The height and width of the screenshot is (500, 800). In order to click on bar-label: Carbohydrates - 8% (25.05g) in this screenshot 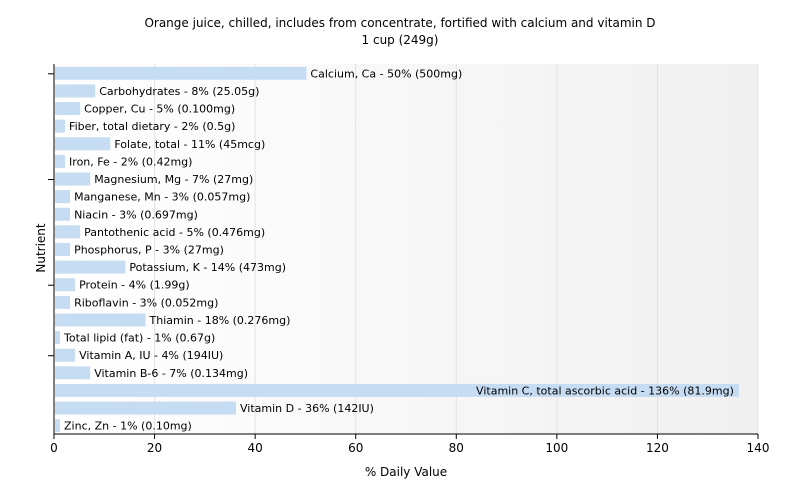, I will do `click(179, 91)`.